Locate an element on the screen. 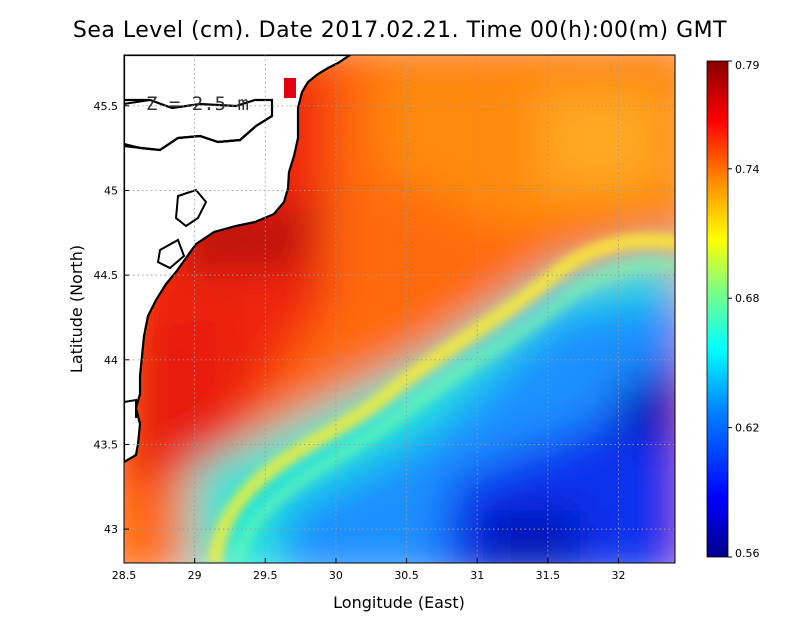 The width and height of the screenshot is (800, 618). y-tick-label: 44.5 is located at coordinates (106, 275).